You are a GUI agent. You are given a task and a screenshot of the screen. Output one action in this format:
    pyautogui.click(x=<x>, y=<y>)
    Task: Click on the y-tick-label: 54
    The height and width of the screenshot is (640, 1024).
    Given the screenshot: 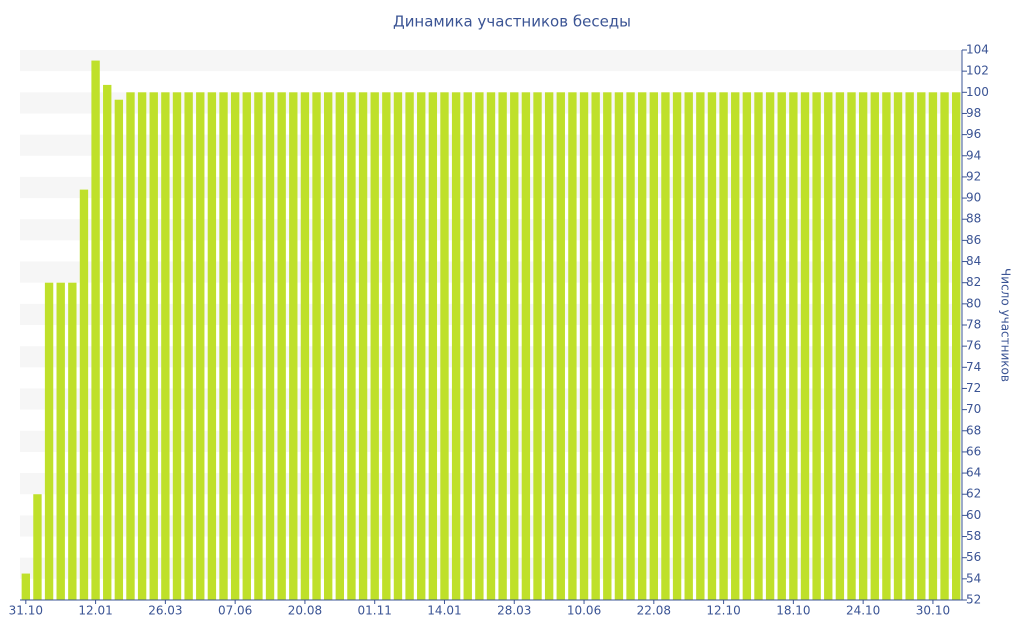 What is the action you would take?
    pyautogui.click(x=973, y=578)
    